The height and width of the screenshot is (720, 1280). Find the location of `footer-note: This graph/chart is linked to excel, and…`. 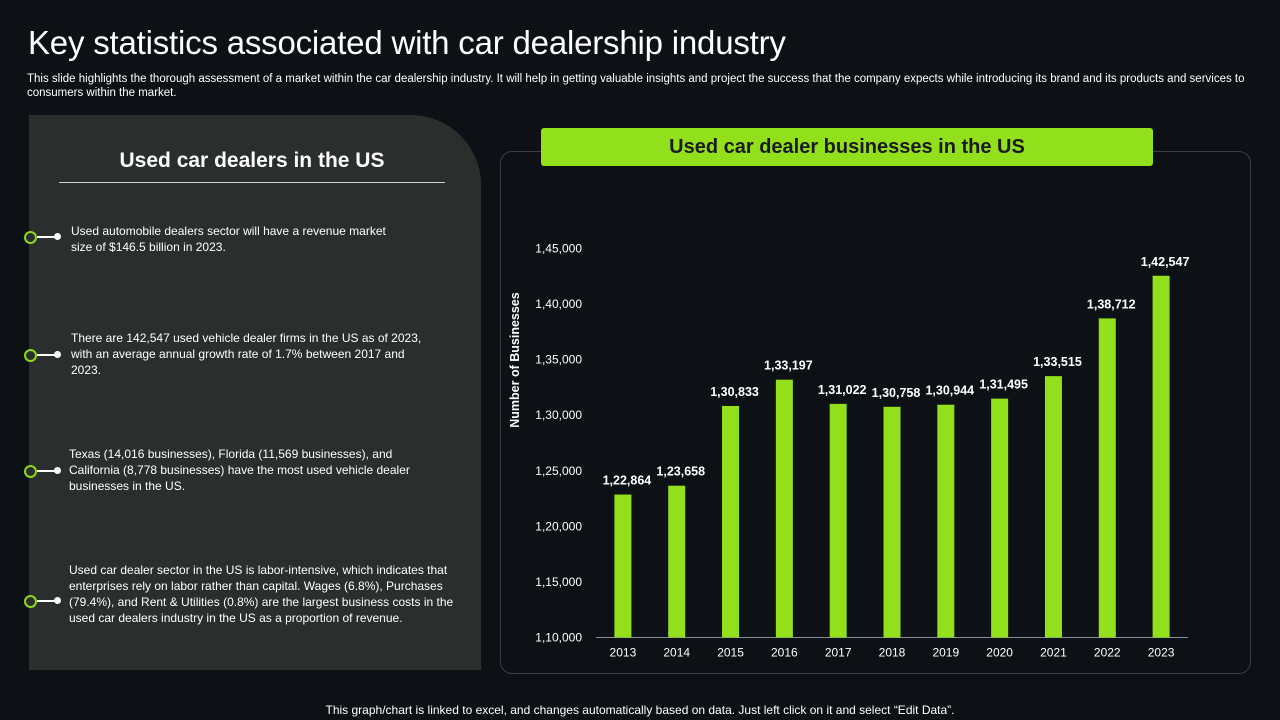

footer-note: This graph/chart is linked to excel, and… is located at coordinates (640, 710).